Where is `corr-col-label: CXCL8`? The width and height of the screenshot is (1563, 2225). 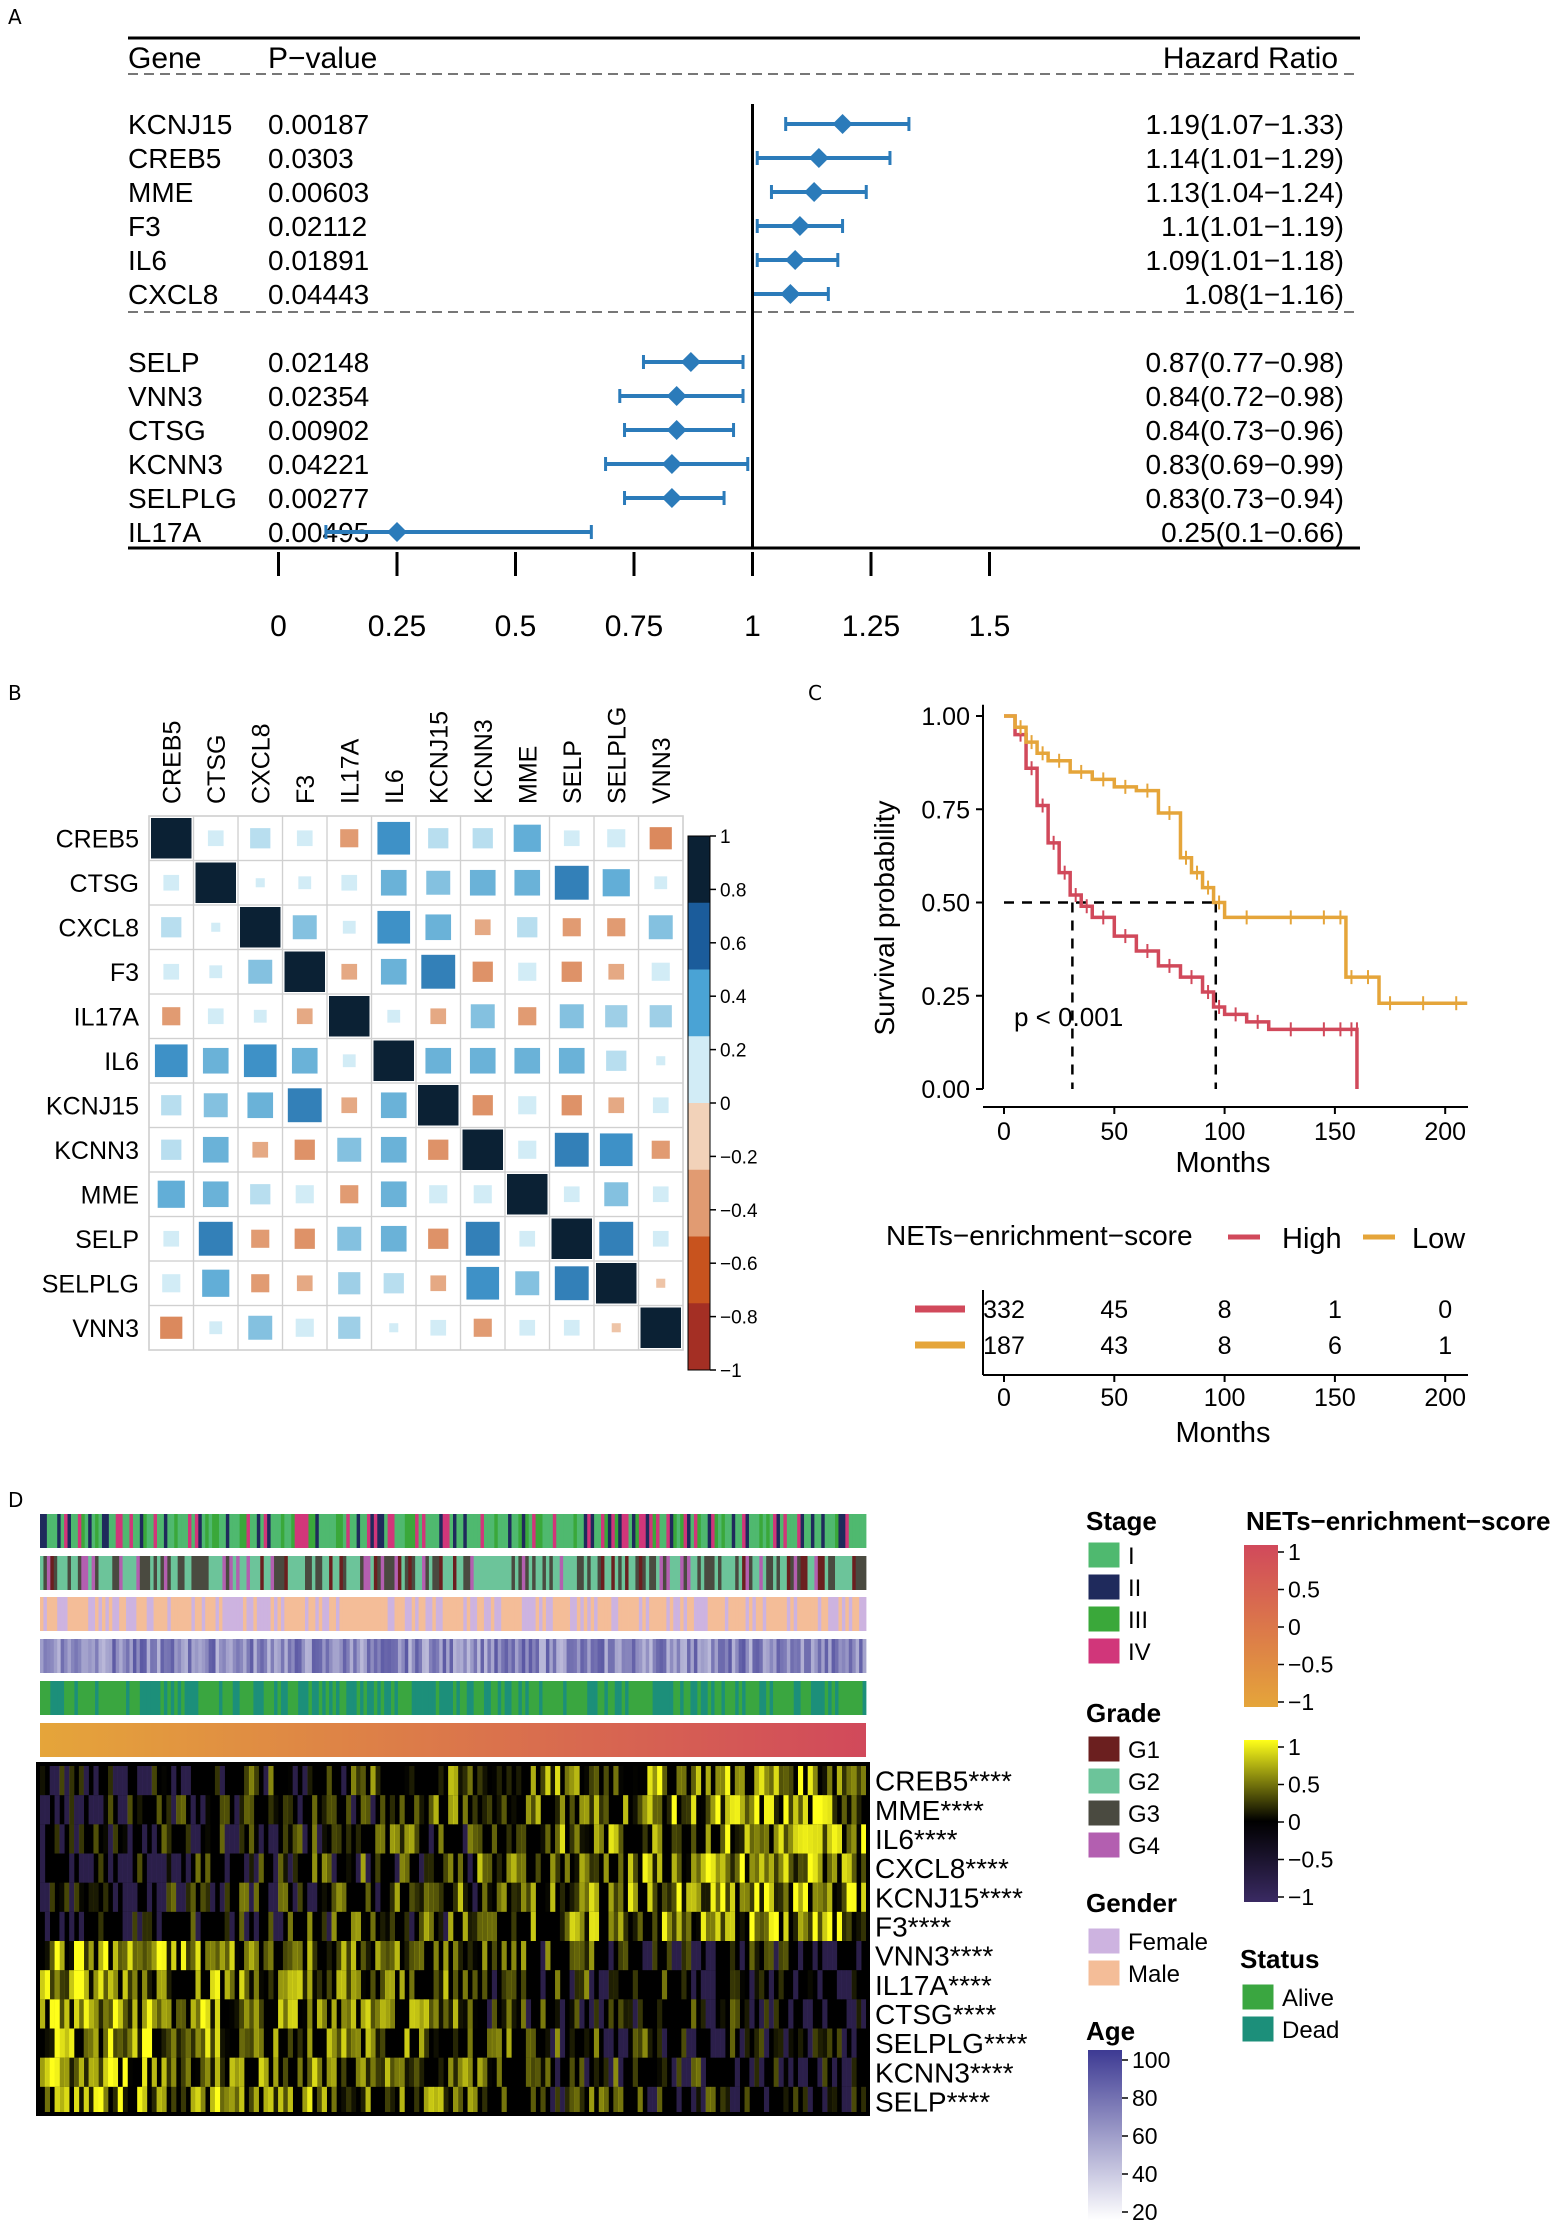 corr-col-label: CXCL8 is located at coordinates (261, 763).